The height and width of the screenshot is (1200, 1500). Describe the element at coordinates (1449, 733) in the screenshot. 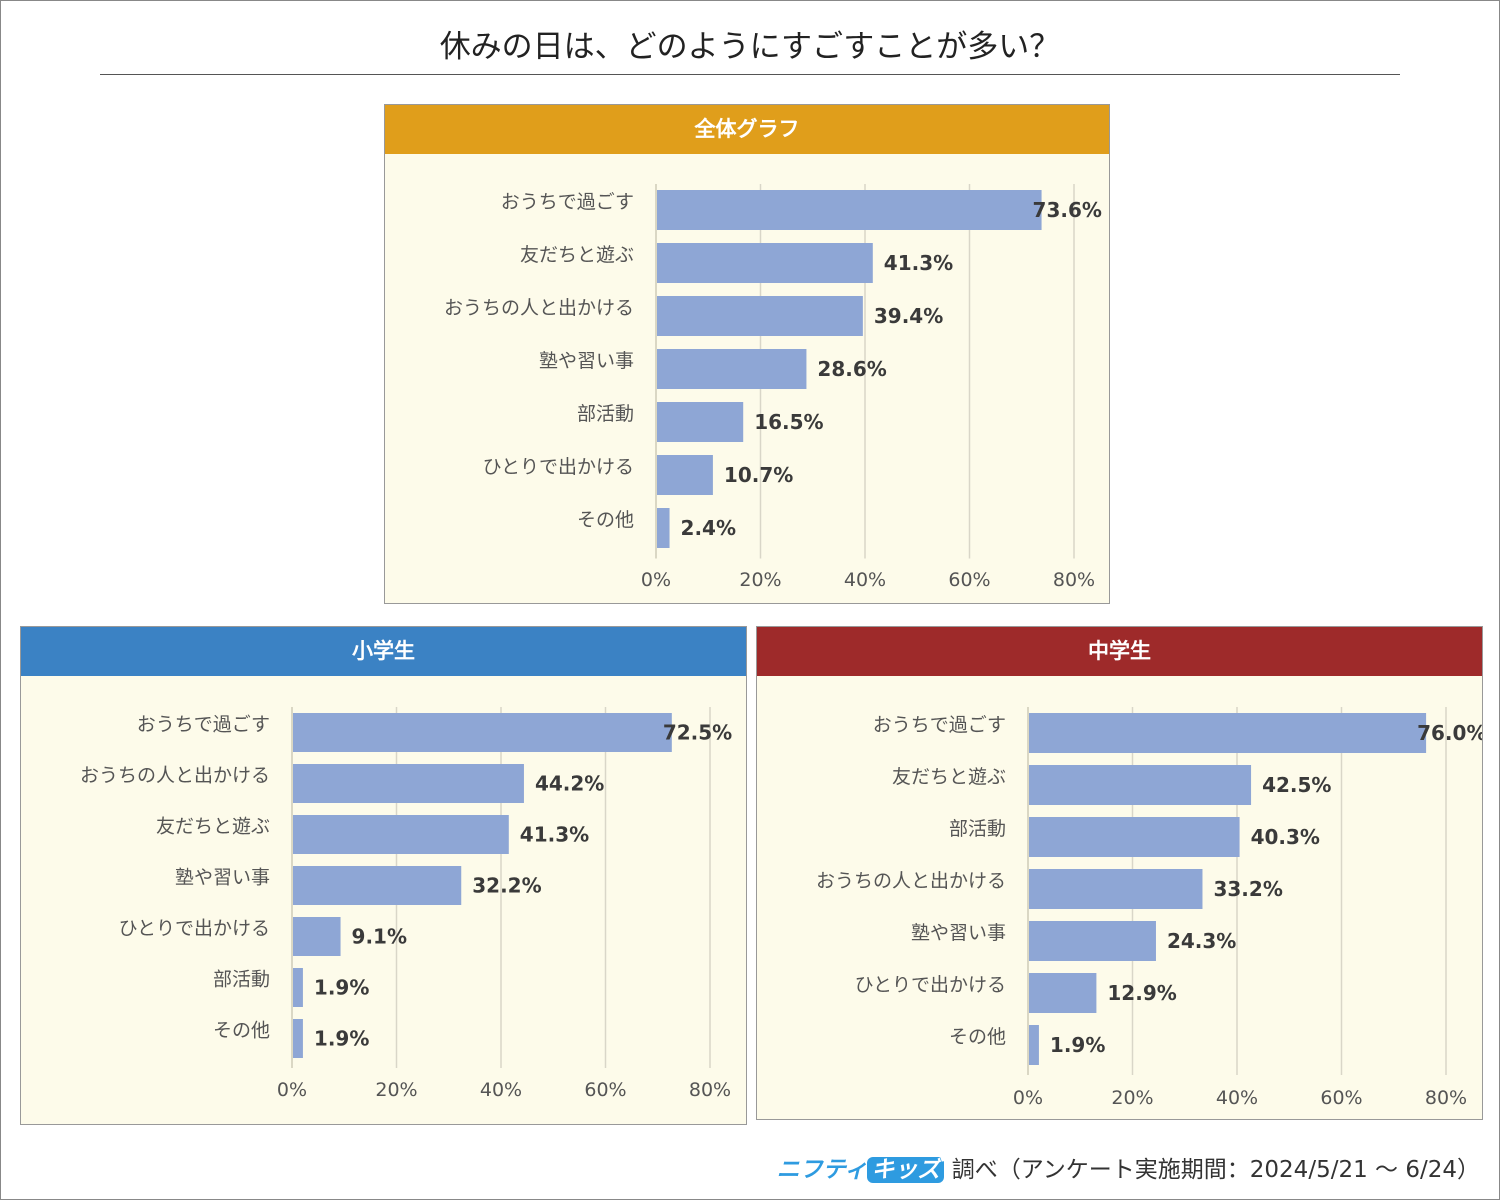

I see `data-label: 76.0%` at that location.